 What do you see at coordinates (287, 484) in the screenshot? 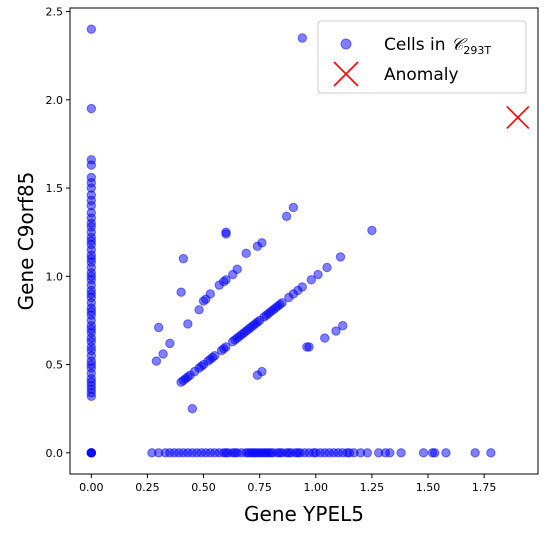
I see `x-axis: 0.00 0.25 0.50 0.75 1.00 1.25 1.50 1.75` at bounding box center [287, 484].